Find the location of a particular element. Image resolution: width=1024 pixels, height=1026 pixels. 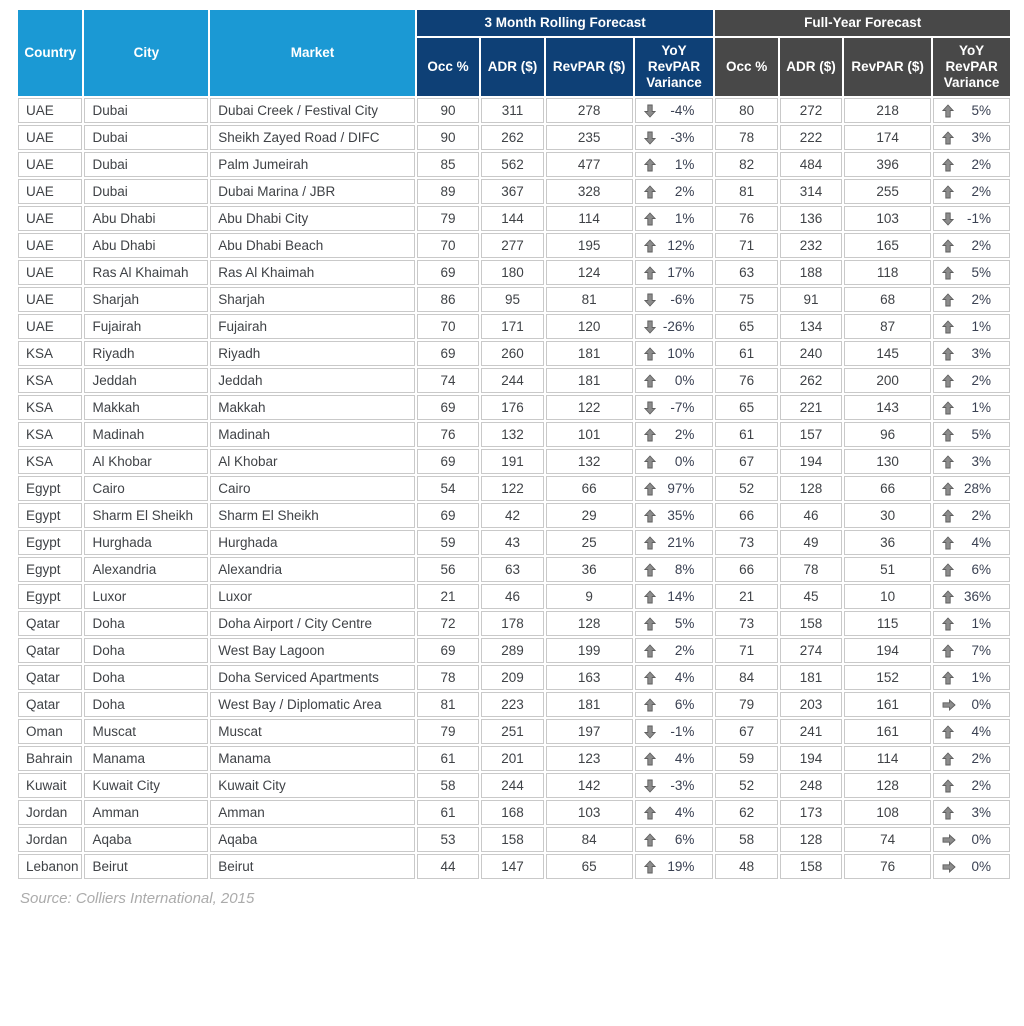

fy-occ-cell: 82 is located at coordinates (746, 164).